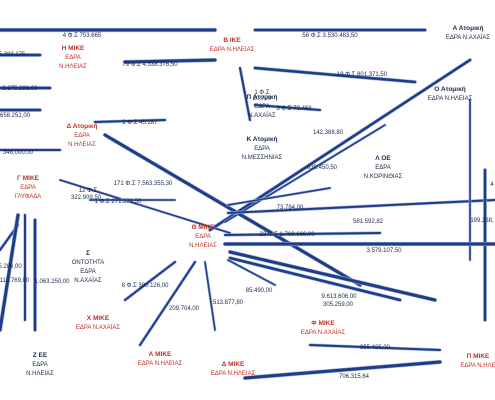 The image size is (495, 400). What do you see at coordinates (232, 40) in the screenshot?
I see `node-label-line: Β ΙΚΕ` at bounding box center [232, 40].